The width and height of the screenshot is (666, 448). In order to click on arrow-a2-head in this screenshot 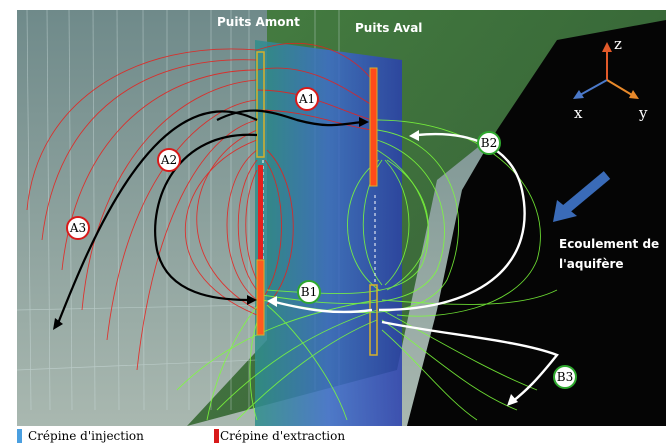, I will do `click(252, 300)`.